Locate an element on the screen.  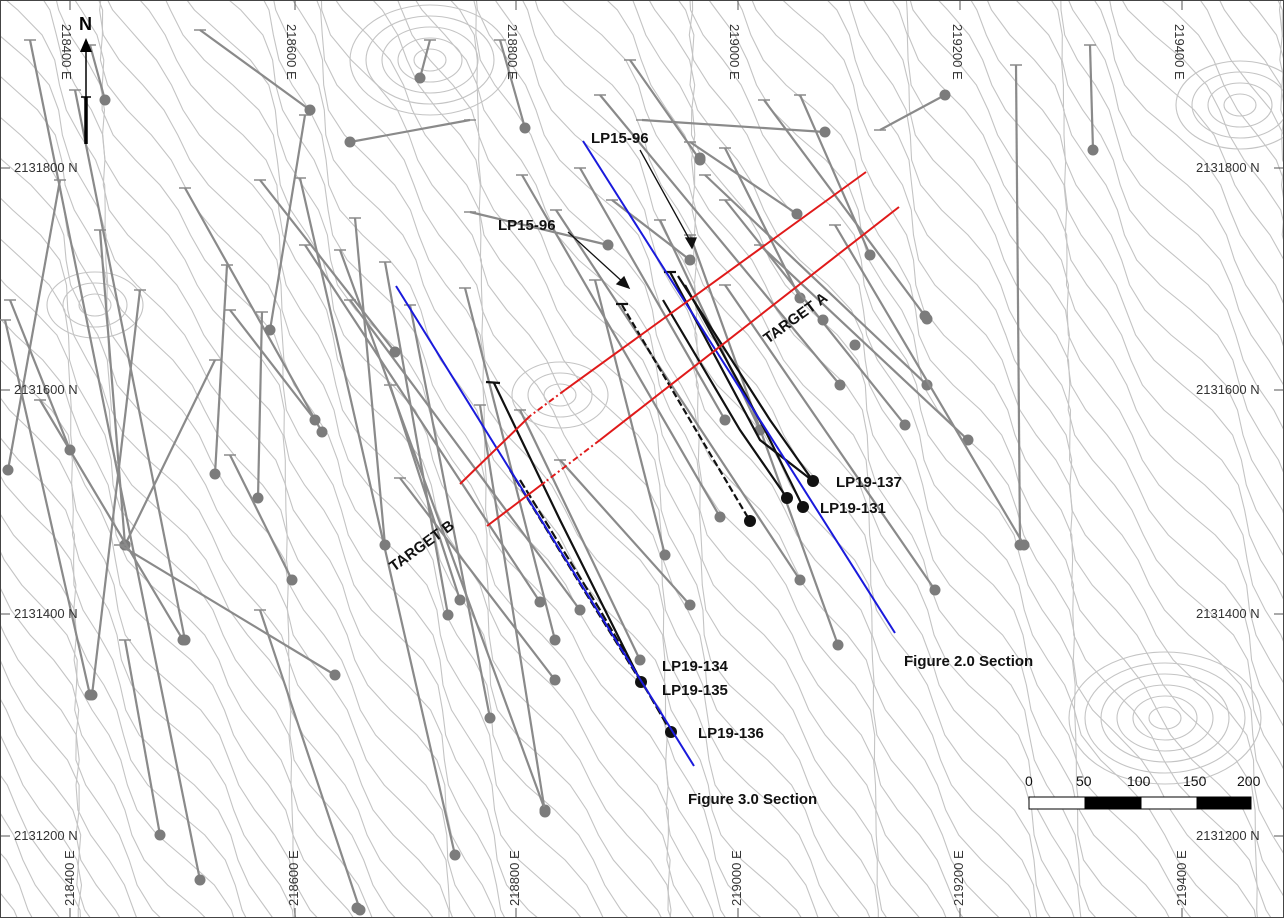
scale-tick-50: 50 is located at coordinates (1084, 781).